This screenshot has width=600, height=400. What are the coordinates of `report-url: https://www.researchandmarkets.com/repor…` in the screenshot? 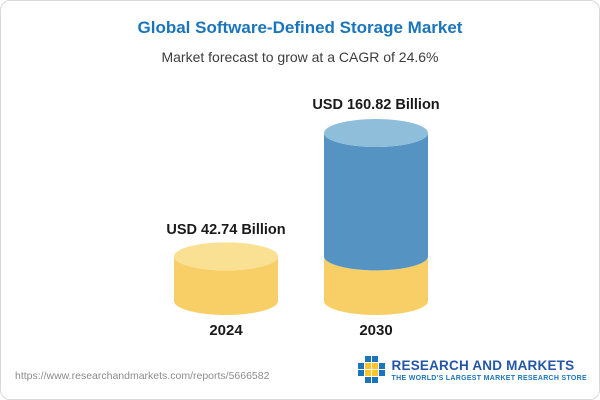 It's located at (142, 376).